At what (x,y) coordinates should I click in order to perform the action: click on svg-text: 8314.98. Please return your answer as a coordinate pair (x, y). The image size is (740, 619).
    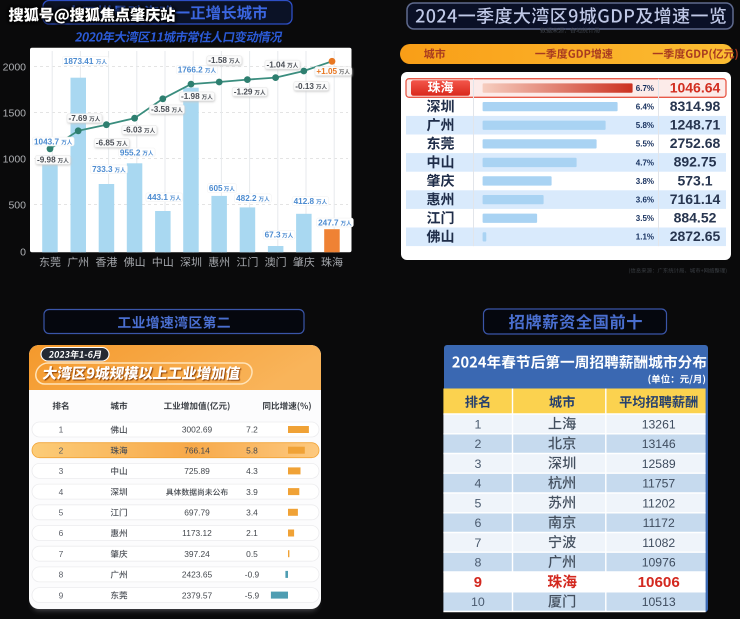
    Looking at the image, I should click on (695, 106).